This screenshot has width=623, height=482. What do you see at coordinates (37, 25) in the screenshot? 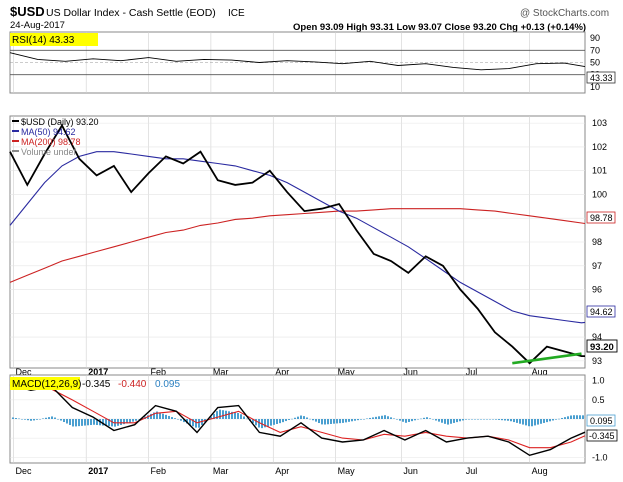
I see `chart-date: 24-Aug-2017` at bounding box center [37, 25].